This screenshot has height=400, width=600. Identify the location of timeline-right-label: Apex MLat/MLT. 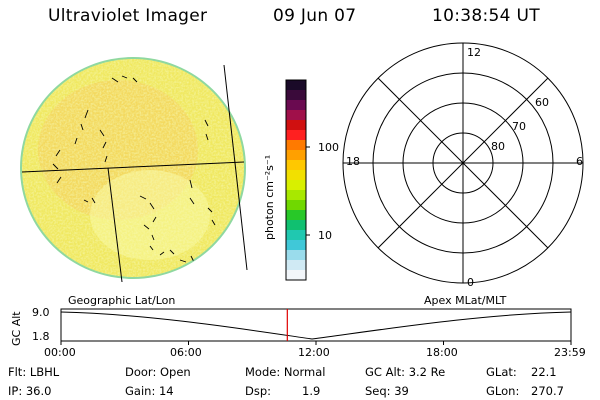
(465, 300).